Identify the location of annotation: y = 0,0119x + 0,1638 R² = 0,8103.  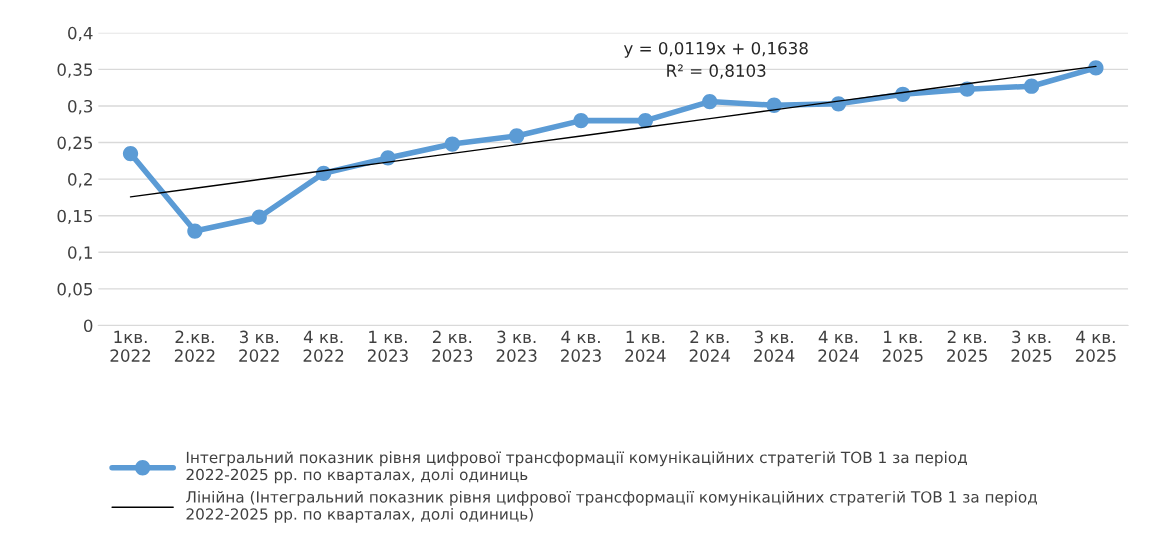
(715, 60).